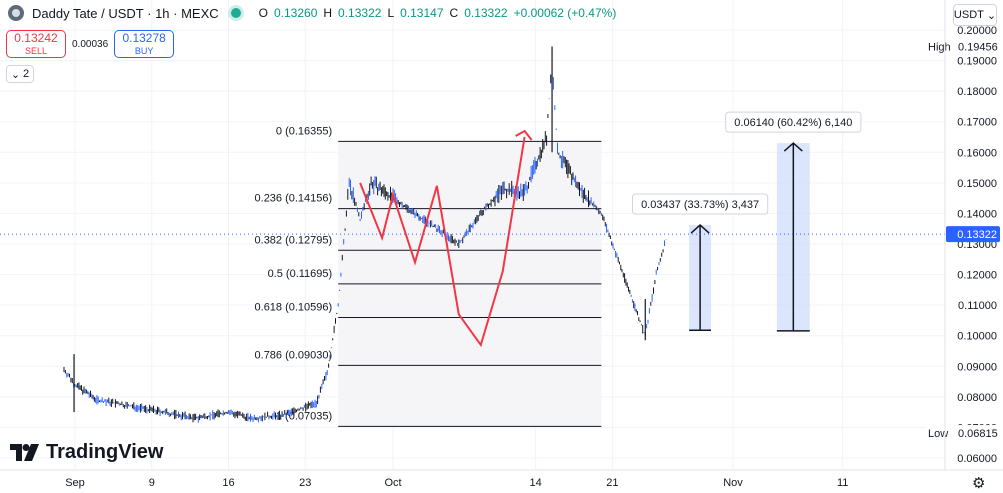 The image size is (1003, 493). I want to click on y-tick-label: 0.09000, so click(977, 367).